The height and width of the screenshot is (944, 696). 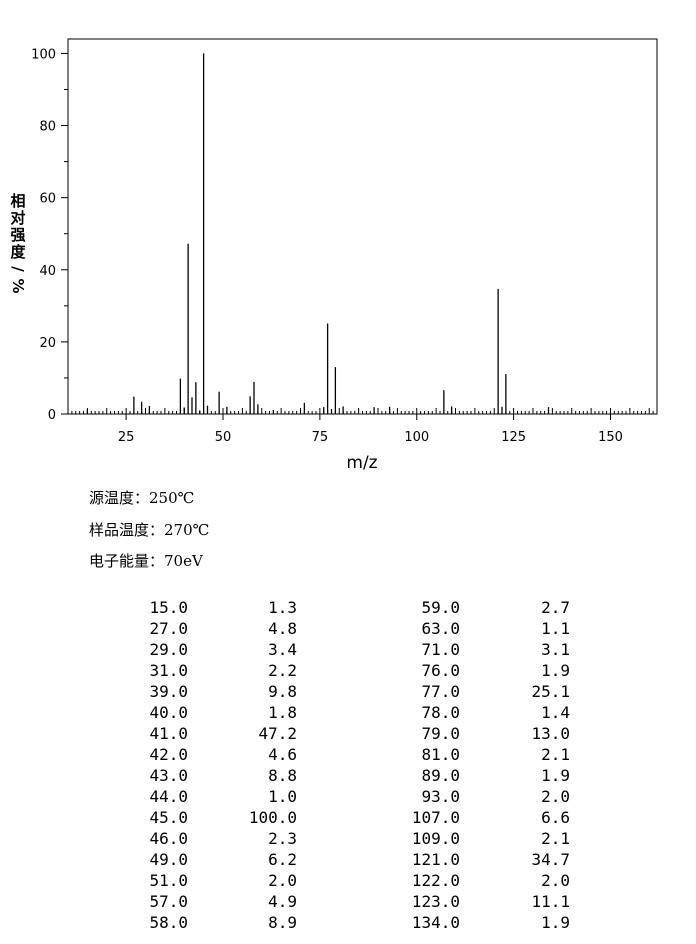 I want to click on mz-cell: 49.0, so click(x=168, y=859).